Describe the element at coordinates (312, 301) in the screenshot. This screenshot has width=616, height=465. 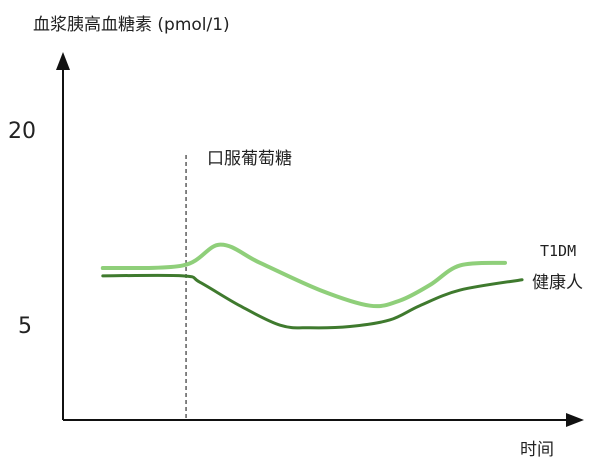
I see `series-line-healthy` at that location.